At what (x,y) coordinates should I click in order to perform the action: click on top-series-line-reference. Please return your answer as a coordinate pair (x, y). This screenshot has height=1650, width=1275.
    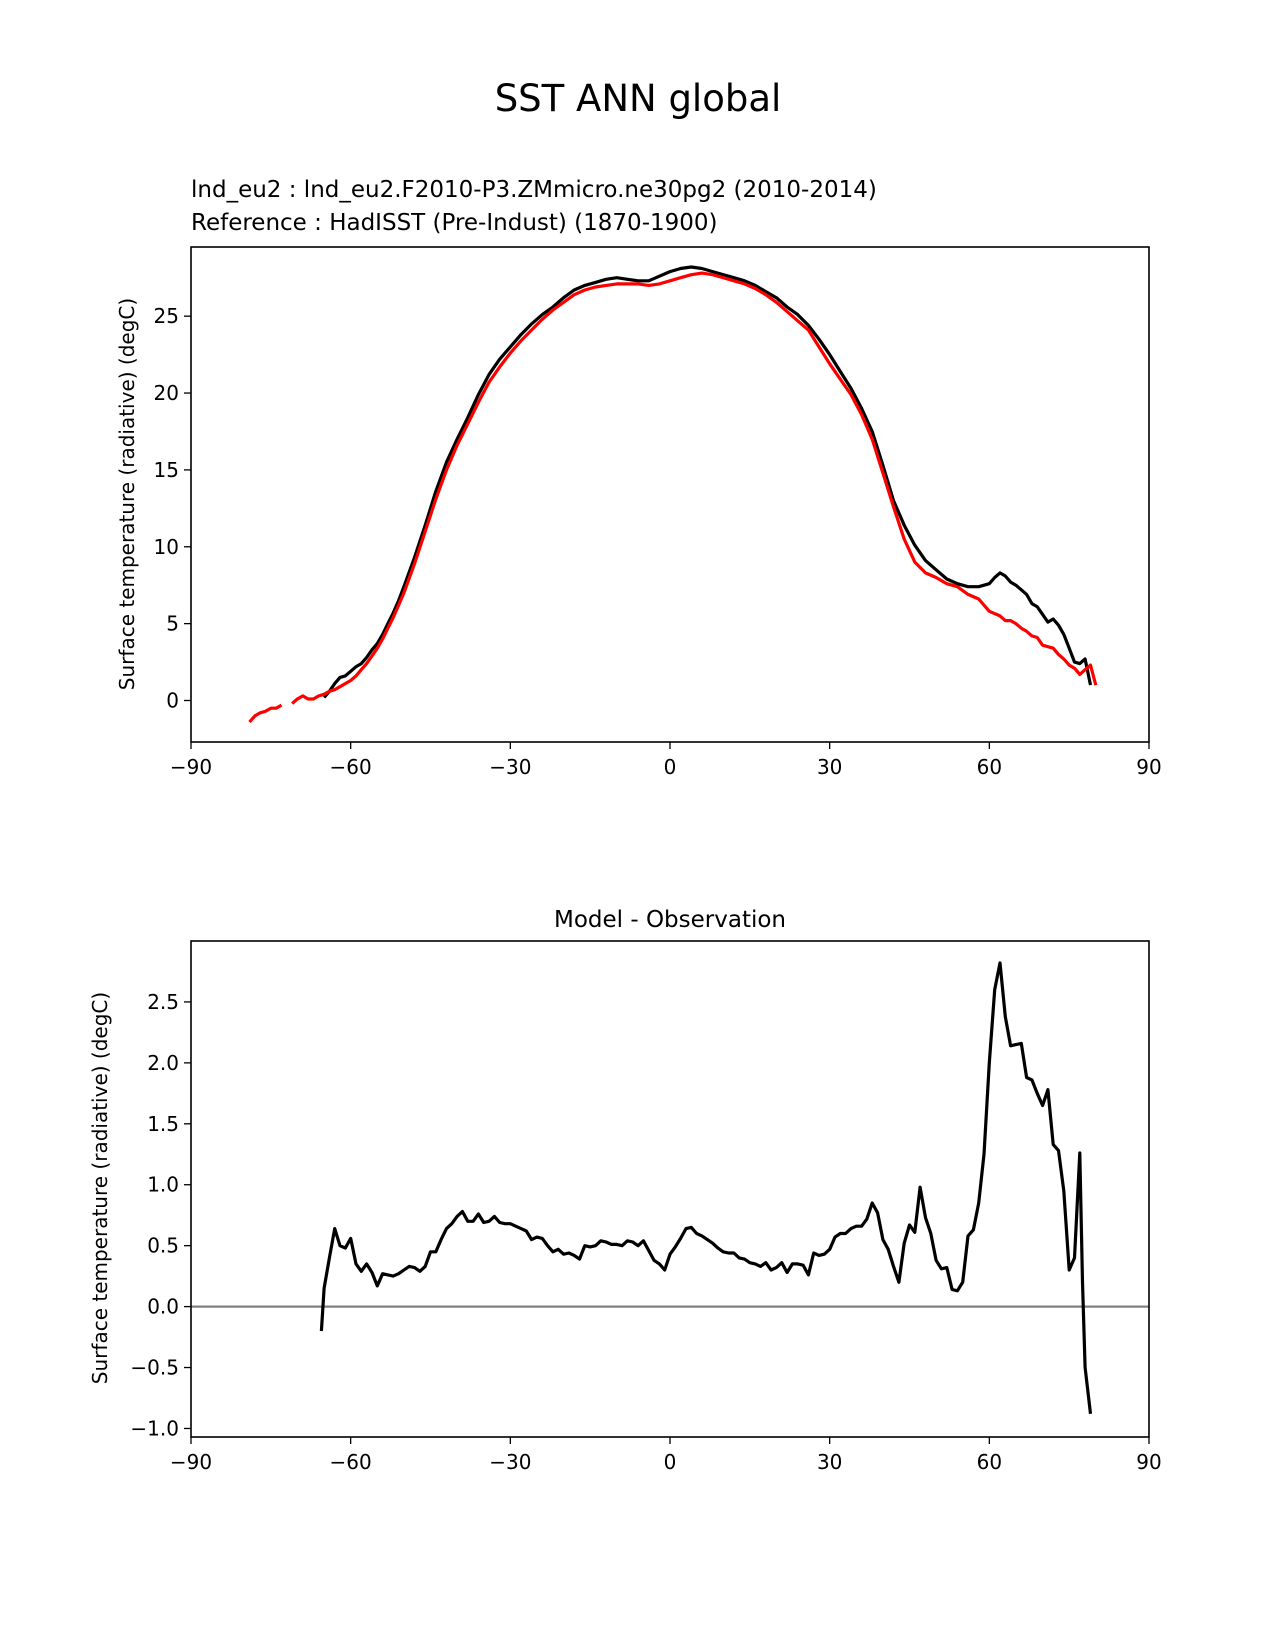
    Looking at the image, I should click on (265, 713).